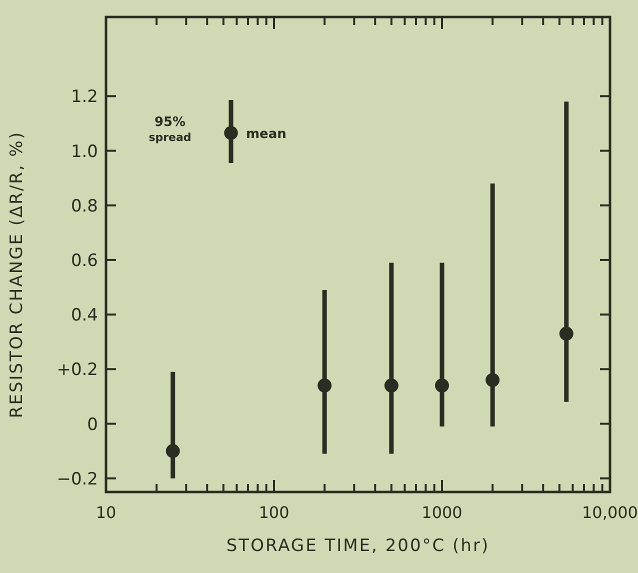 Image resolution: width=638 pixels, height=573 pixels. What do you see at coordinates (106, 512) in the screenshot?
I see `x-tick-label: 10` at bounding box center [106, 512].